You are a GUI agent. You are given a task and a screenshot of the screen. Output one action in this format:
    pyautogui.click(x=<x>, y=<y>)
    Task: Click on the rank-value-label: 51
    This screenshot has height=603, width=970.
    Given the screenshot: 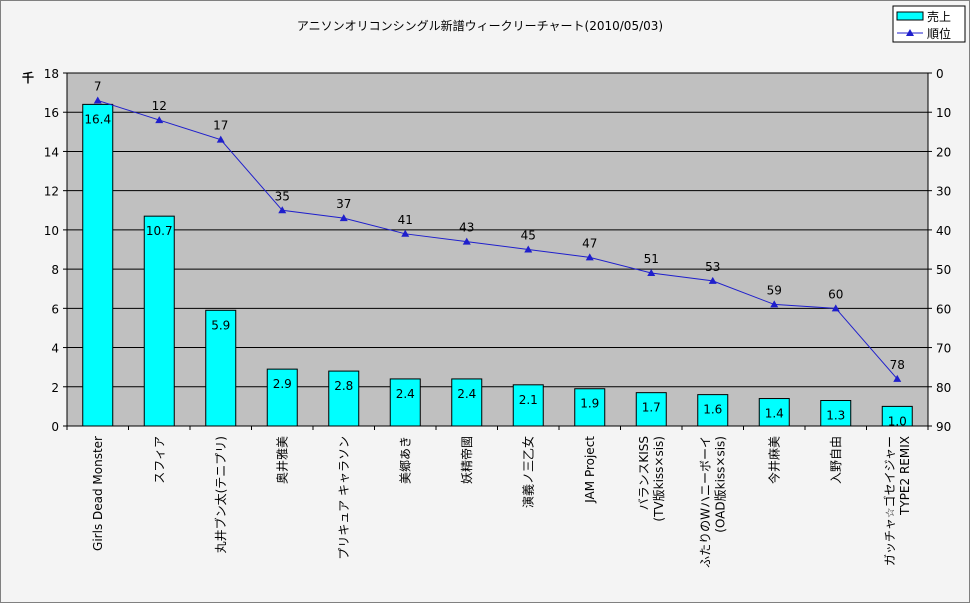 What is the action you would take?
    pyautogui.click(x=651, y=259)
    